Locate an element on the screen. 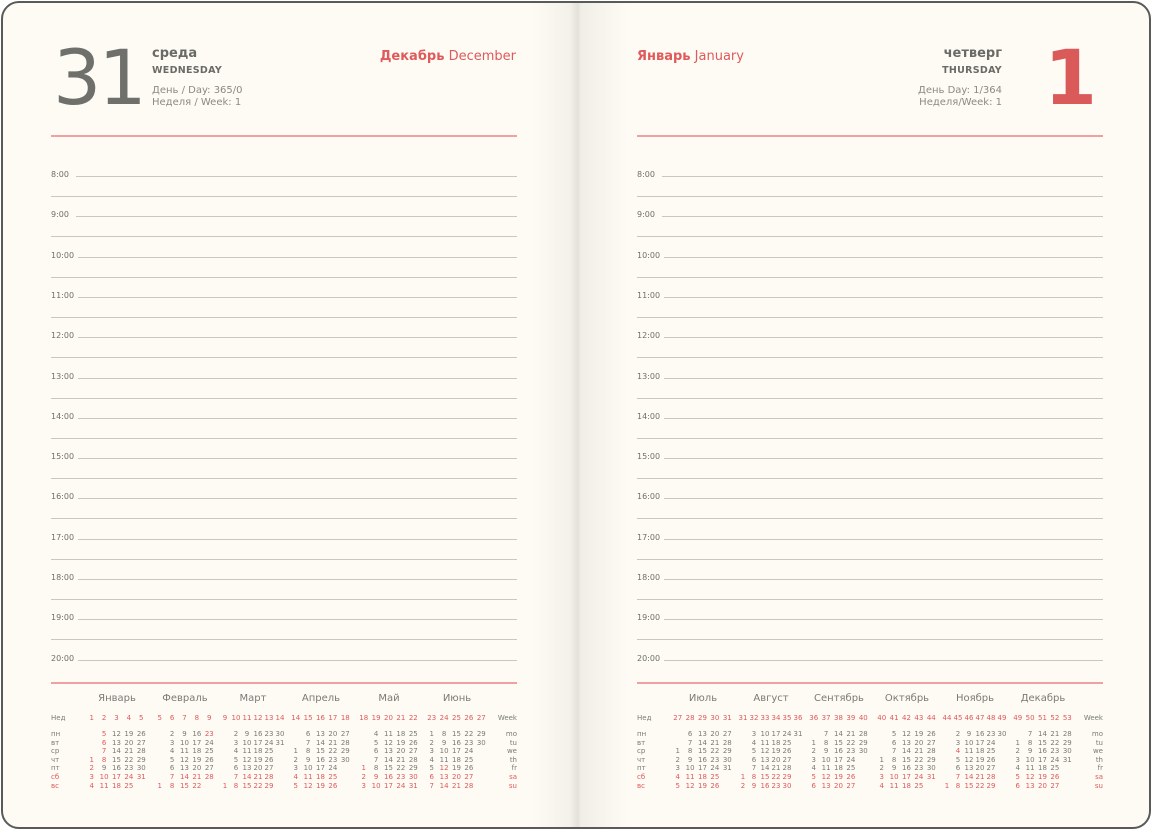 The height and width of the screenshot is (830, 1152). calendar-day: 27 is located at coordinates (345, 734).